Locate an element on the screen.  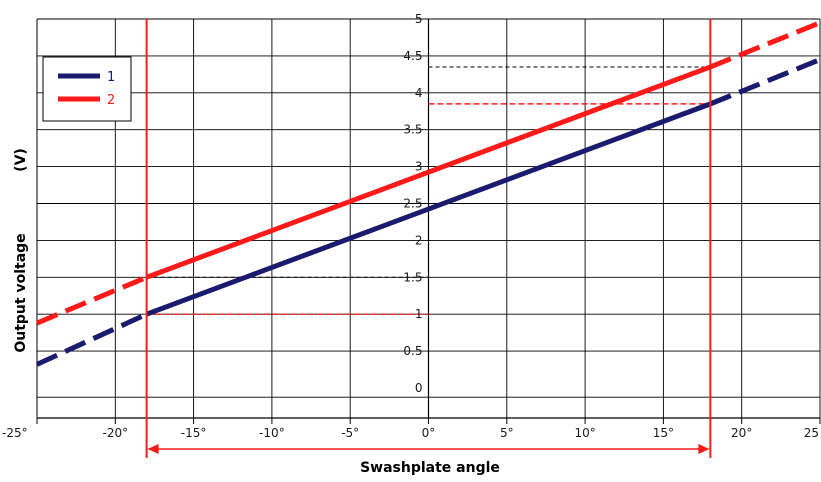
y-tick-label-6: 3 is located at coordinates (419, 167).